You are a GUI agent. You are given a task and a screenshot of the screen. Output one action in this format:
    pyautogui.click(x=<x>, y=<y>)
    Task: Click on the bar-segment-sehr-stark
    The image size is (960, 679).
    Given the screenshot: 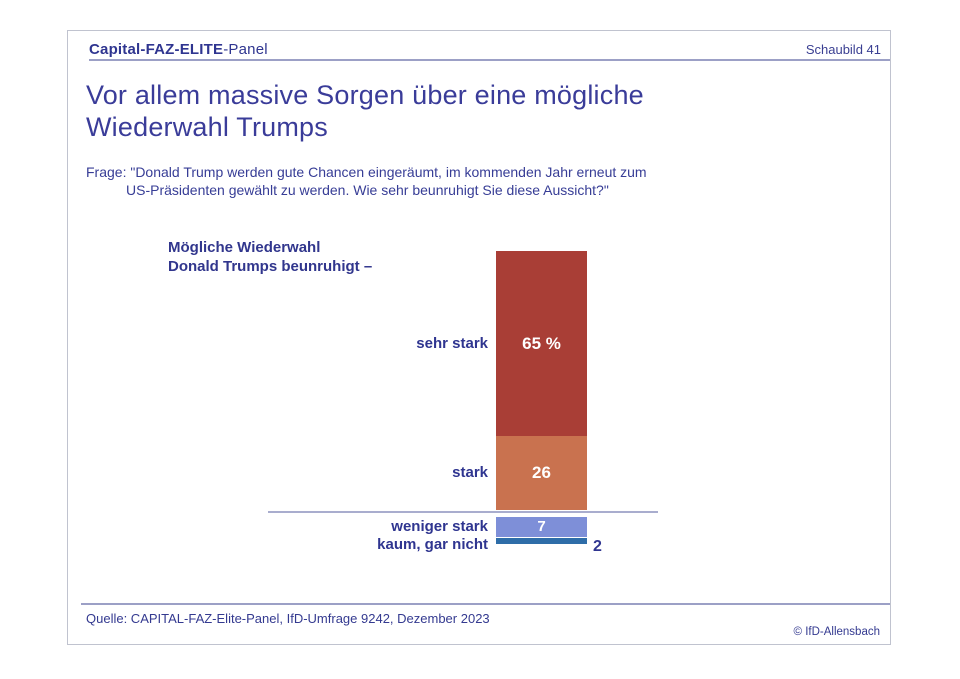 What is the action you would take?
    pyautogui.click(x=541, y=343)
    